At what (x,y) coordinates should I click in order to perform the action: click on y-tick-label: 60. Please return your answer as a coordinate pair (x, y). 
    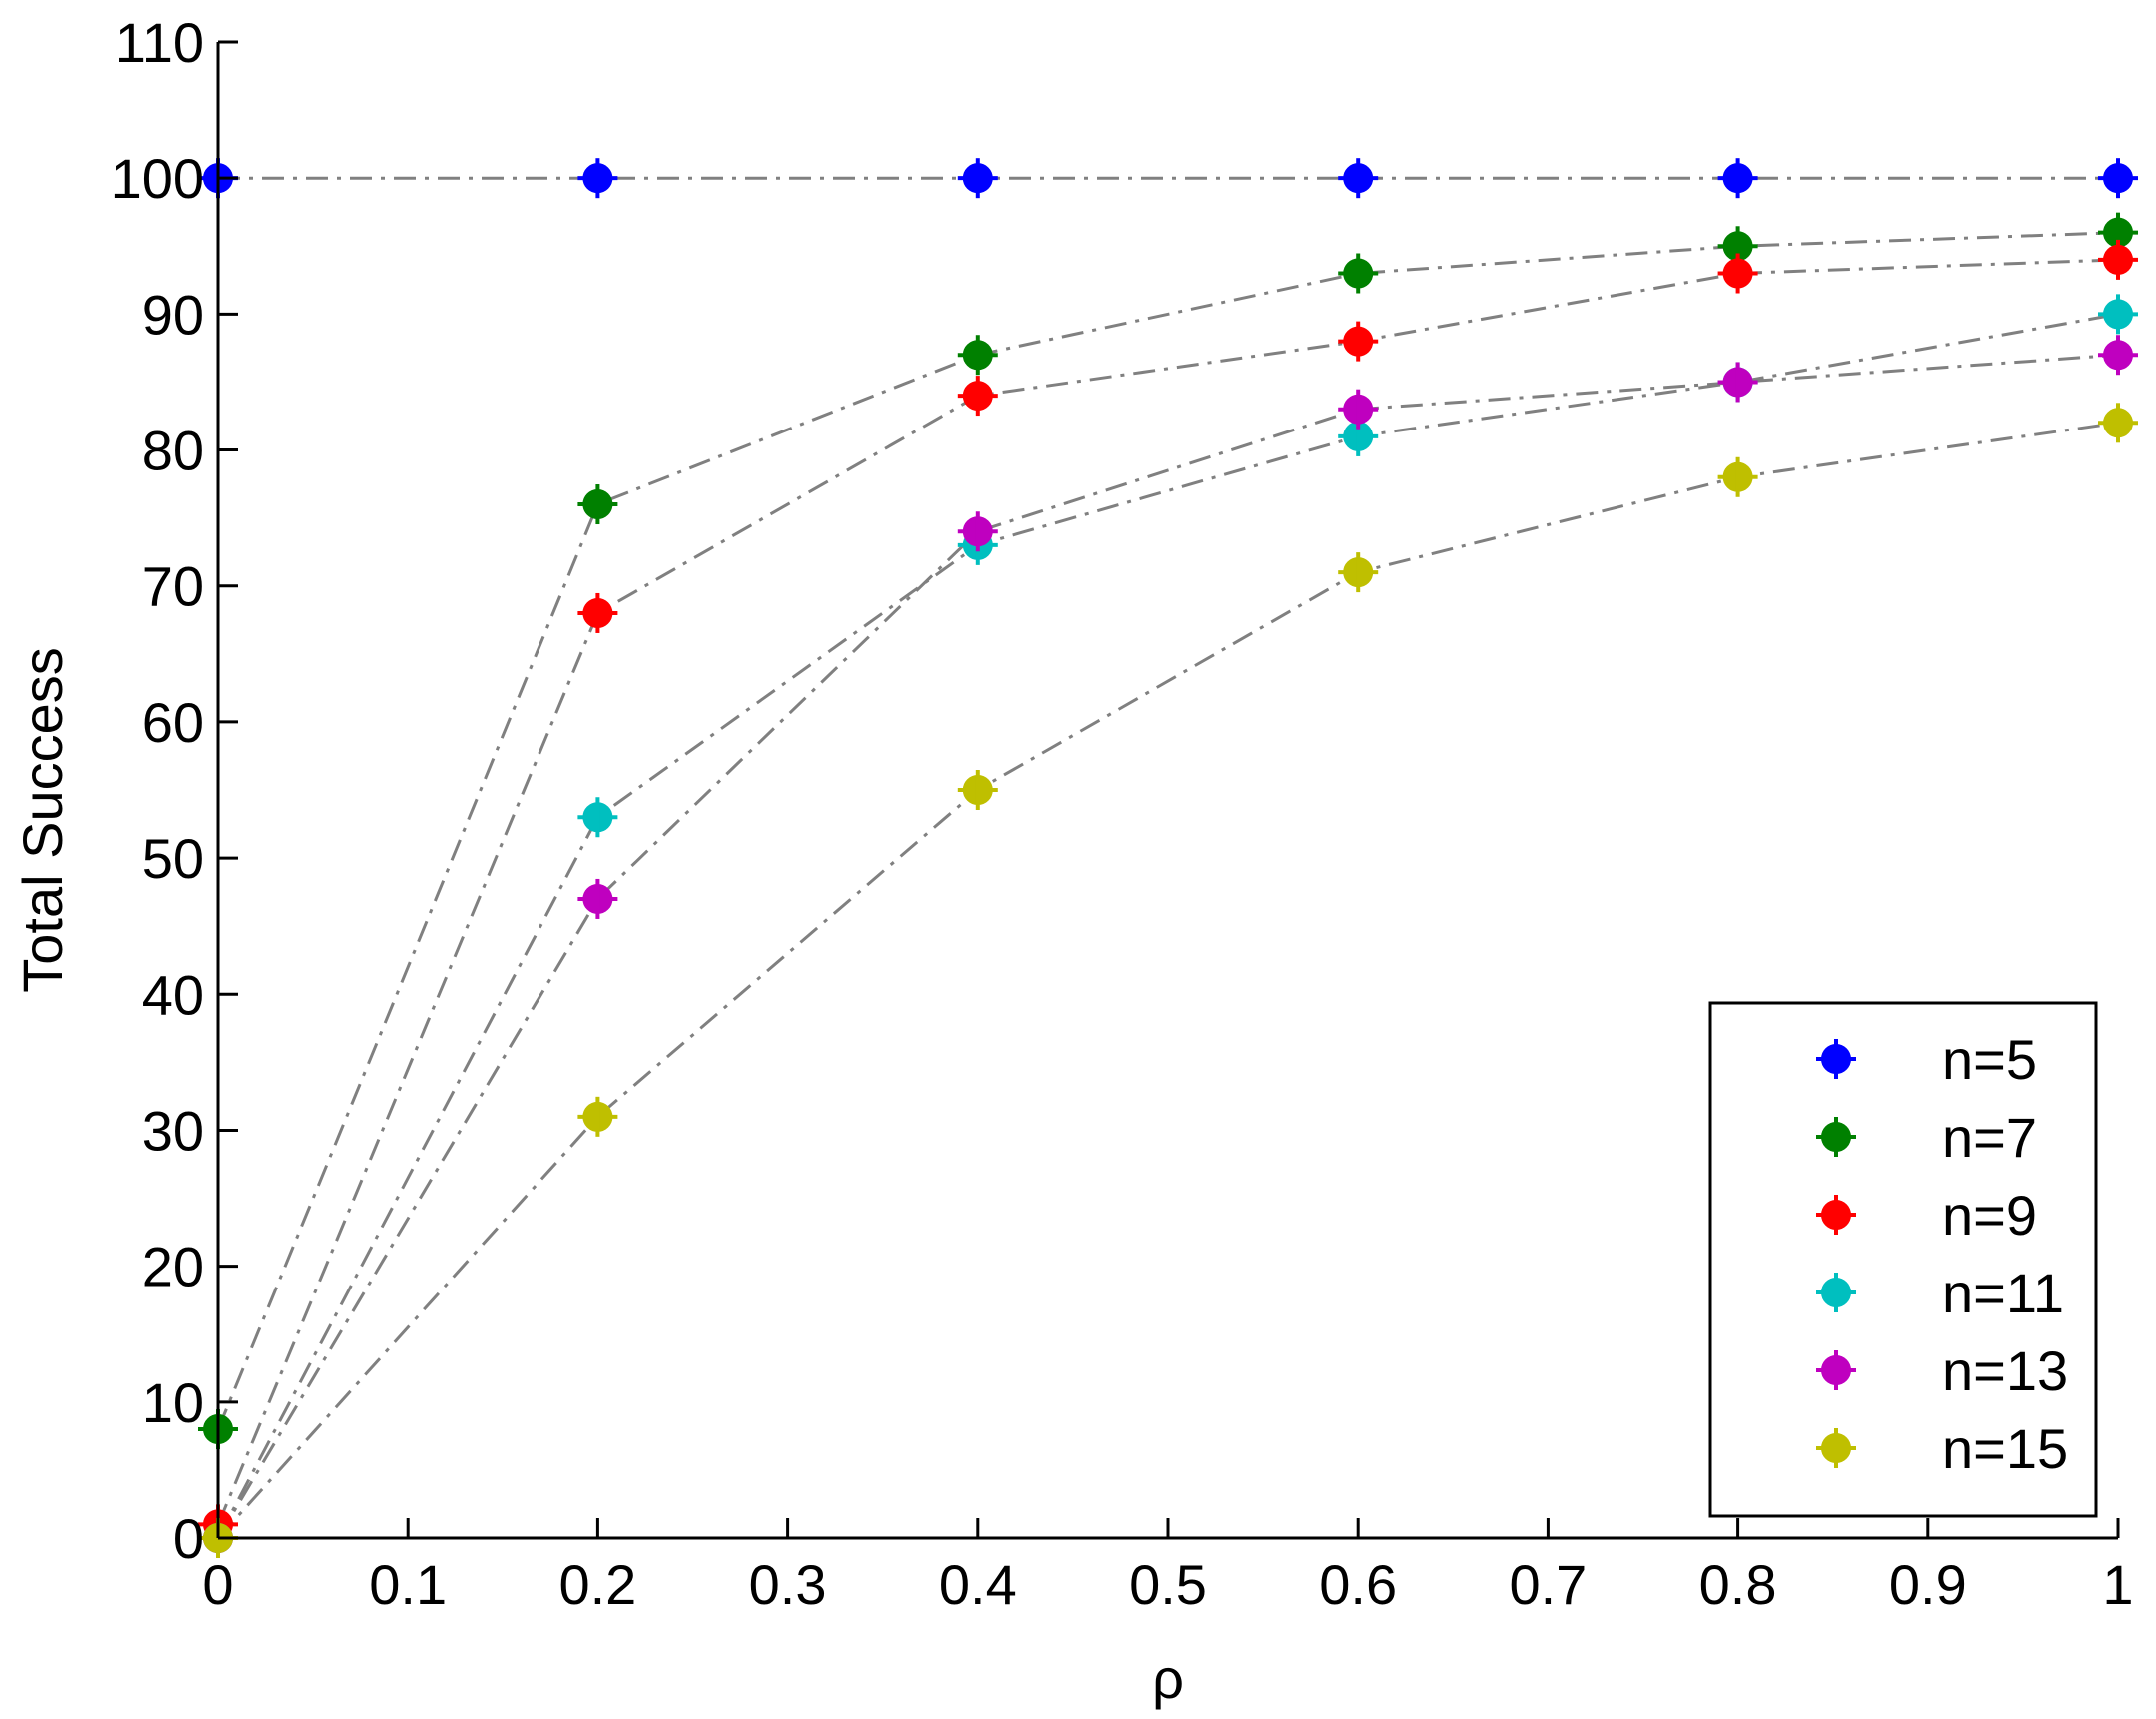
    Looking at the image, I should click on (173, 722).